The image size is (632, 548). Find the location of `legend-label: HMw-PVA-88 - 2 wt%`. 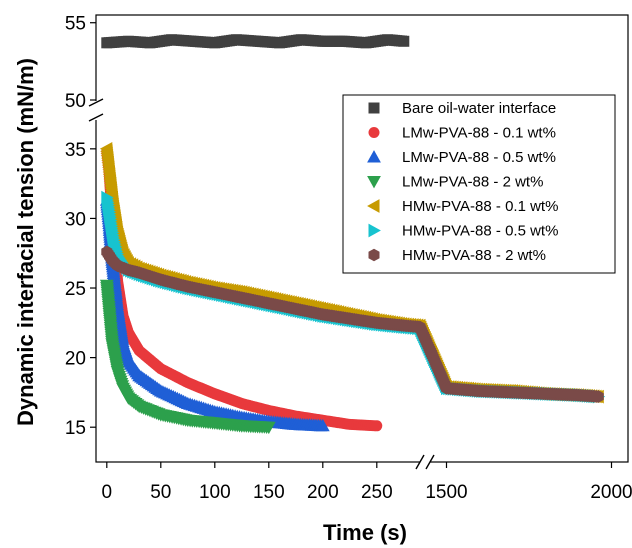

legend-label: HMw-PVA-88 - 2 wt% is located at coordinates (474, 255).